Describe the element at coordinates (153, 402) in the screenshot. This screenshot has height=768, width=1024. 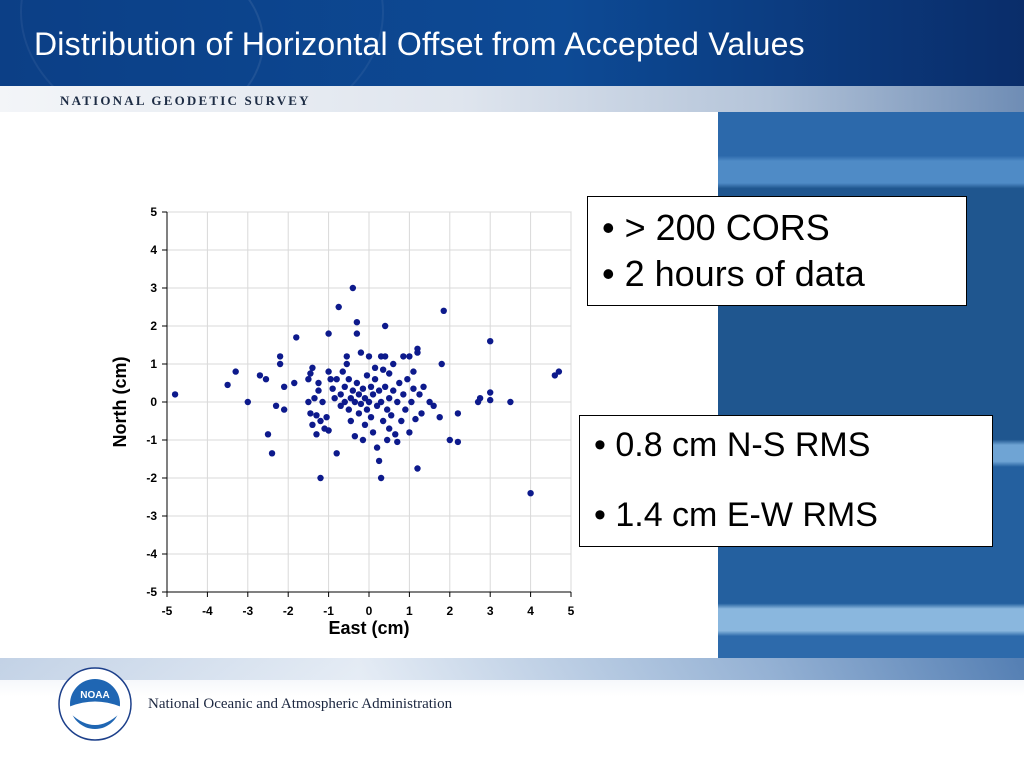
I see `y-tick-label: 0` at that location.